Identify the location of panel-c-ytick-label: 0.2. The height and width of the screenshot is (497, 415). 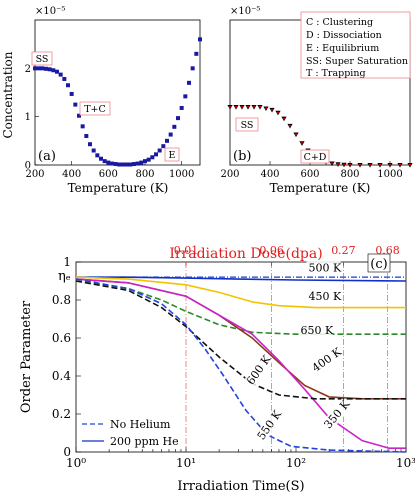
(61, 414).